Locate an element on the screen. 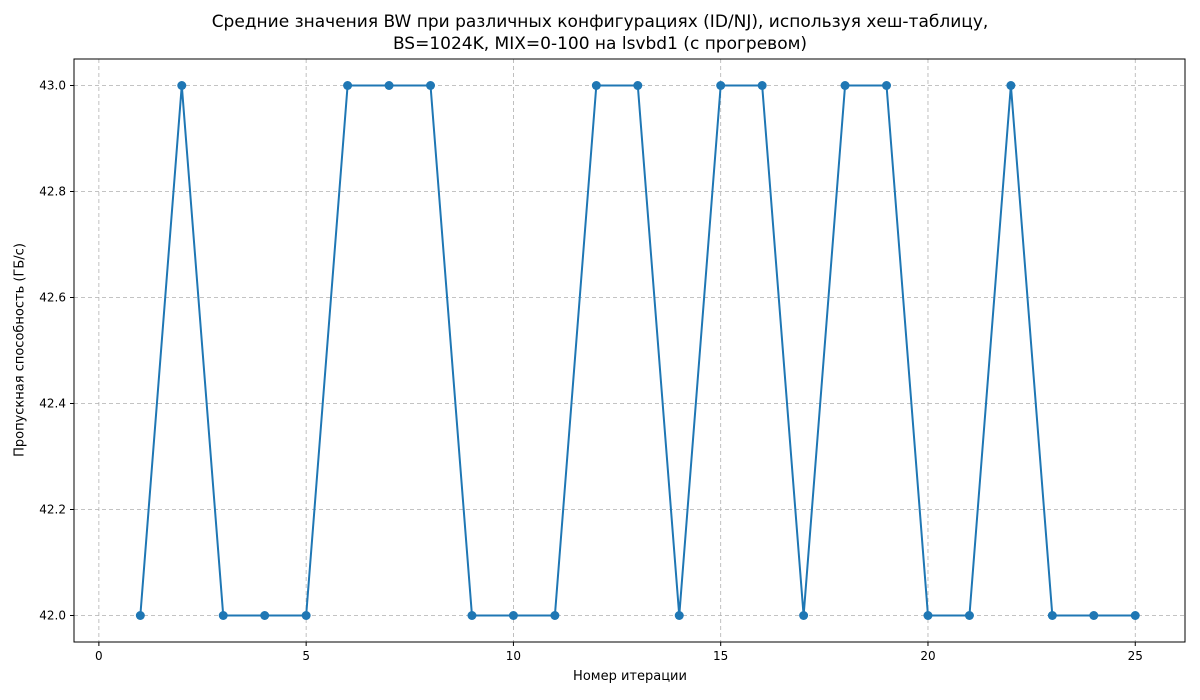 The width and height of the screenshot is (1200, 700). y-tick-label: 42.8 is located at coordinates (52, 192).